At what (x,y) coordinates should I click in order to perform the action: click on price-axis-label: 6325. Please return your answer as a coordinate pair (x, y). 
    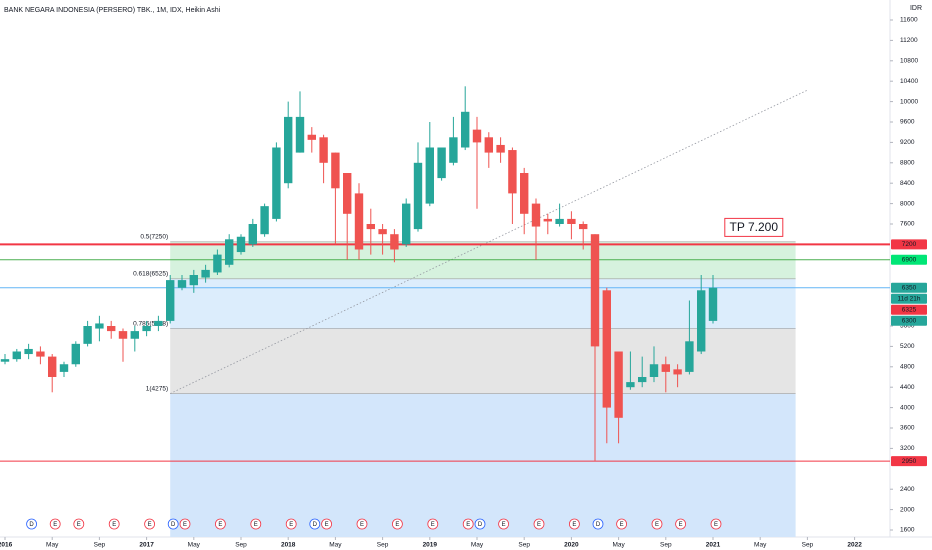
    Looking at the image, I should click on (909, 309).